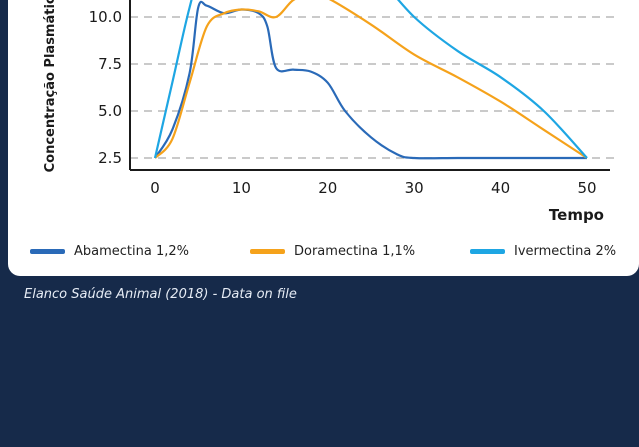 The width and height of the screenshot is (639, 447). Describe the element at coordinates (327, 188) in the screenshot. I see `x-tick-label: 20` at that location.